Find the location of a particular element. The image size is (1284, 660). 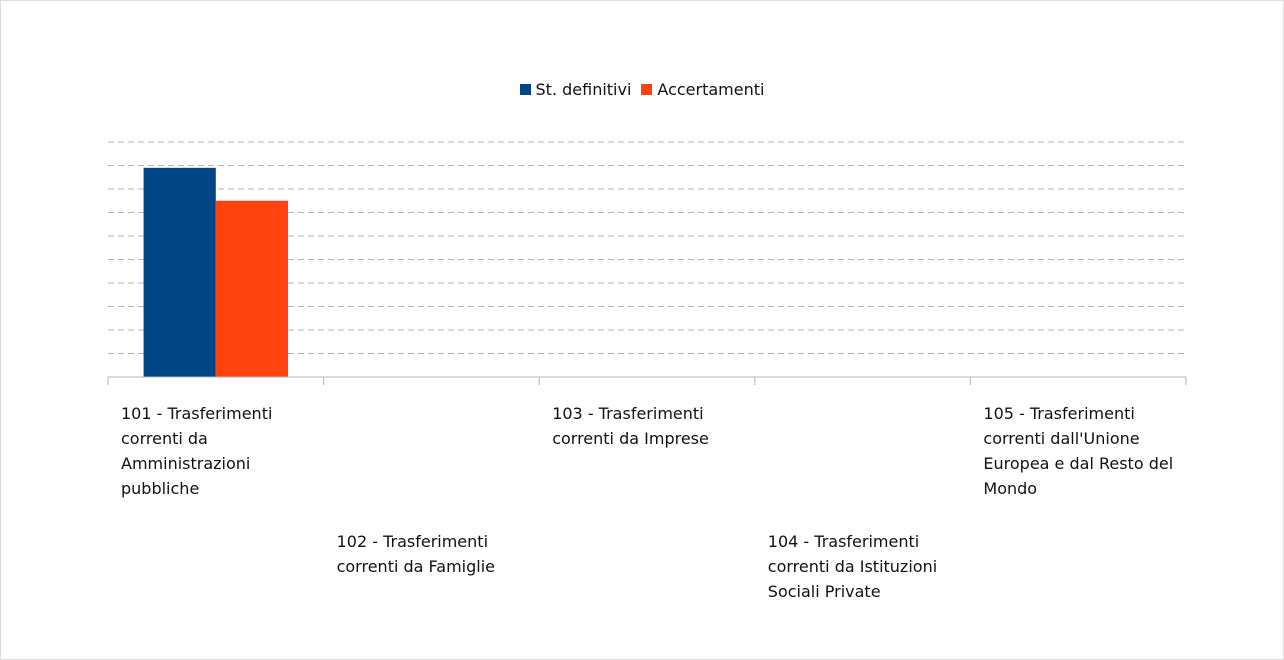

legend-item: Accertamenti is located at coordinates (702, 89).